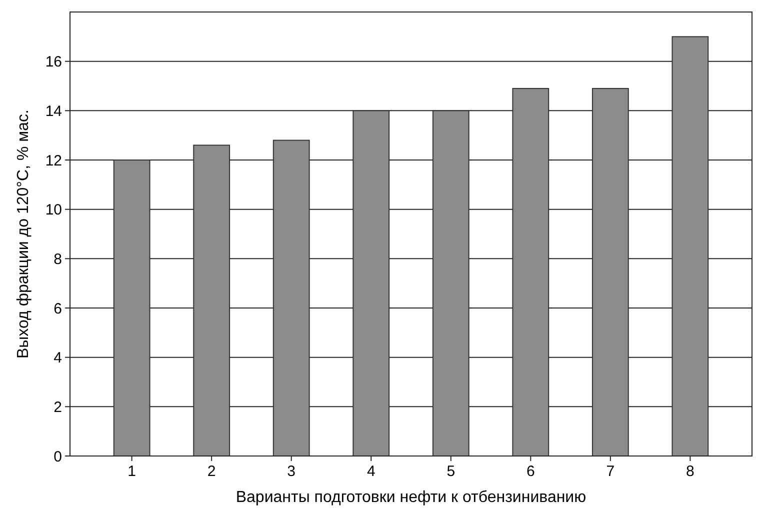  What do you see at coordinates (58, 457) in the screenshot?
I see `y-tick-label: 0` at bounding box center [58, 457].